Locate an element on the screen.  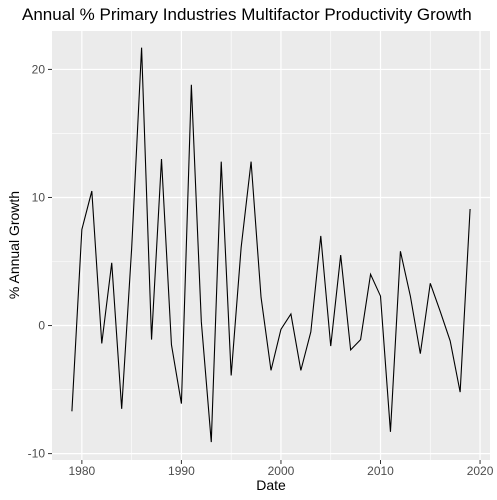
x-axis-label: Date is located at coordinates (271, 485).